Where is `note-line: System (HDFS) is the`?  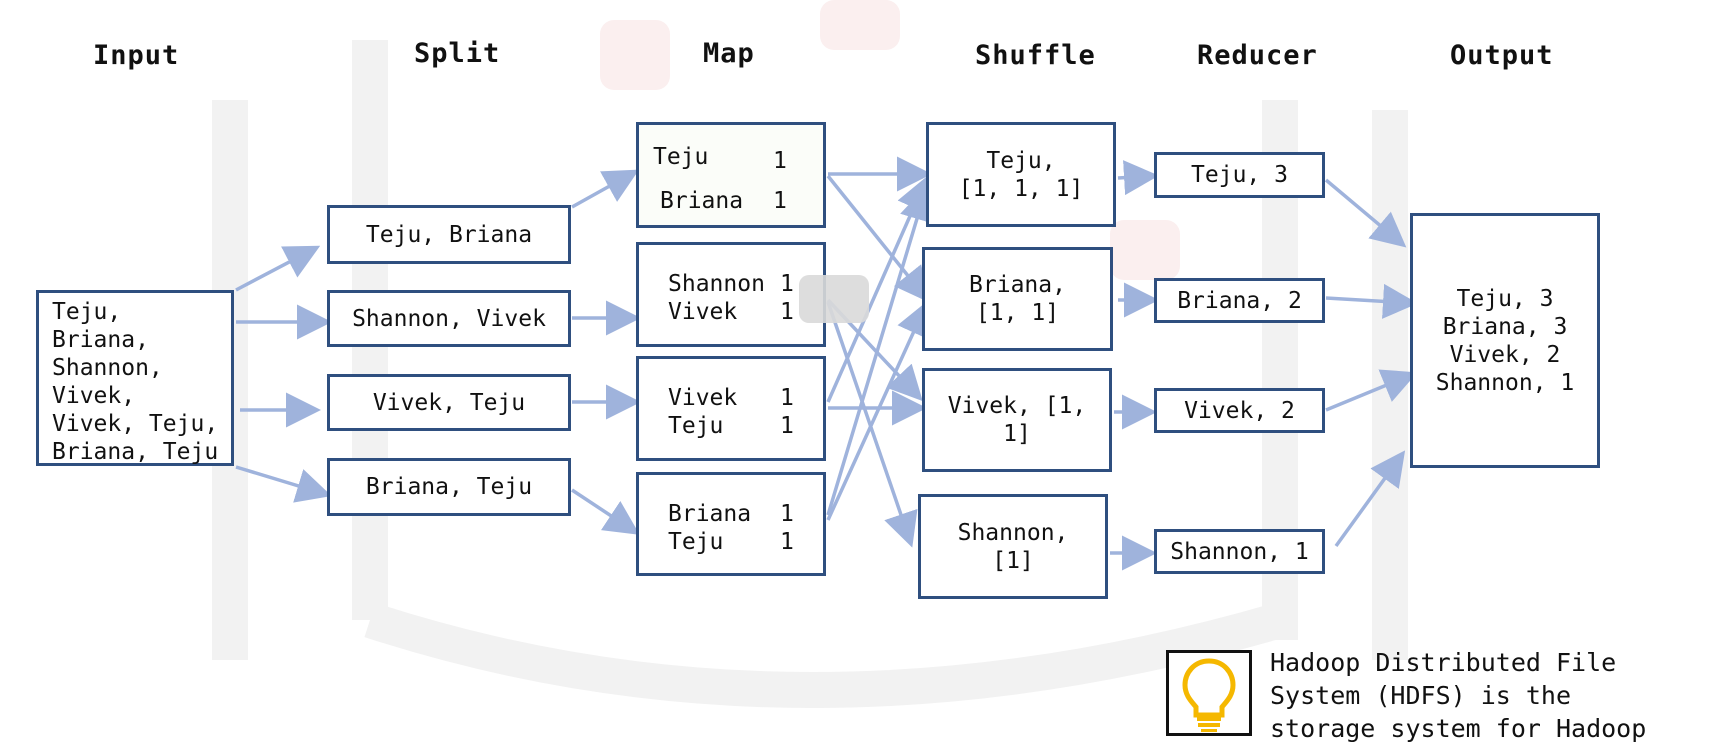
note-line: System (HDFS) is the is located at coordinates (1421, 695).